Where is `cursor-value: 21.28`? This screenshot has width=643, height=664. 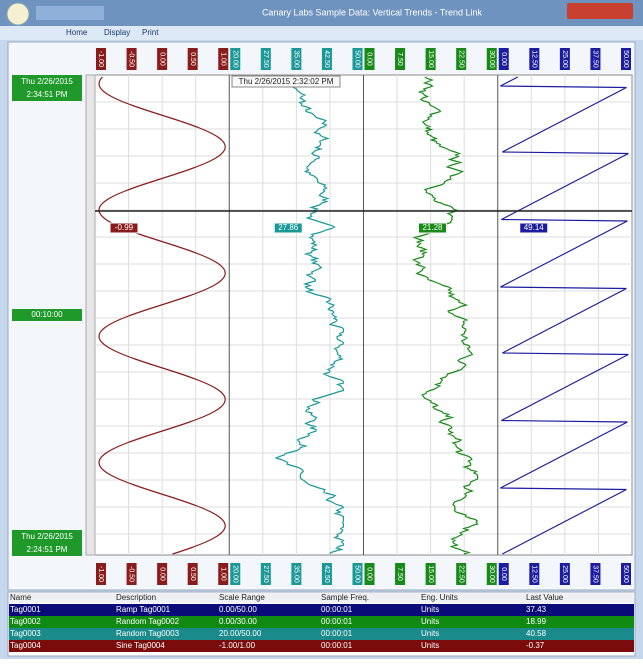
cursor-value: 21.28 is located at coordinates (432, 227).